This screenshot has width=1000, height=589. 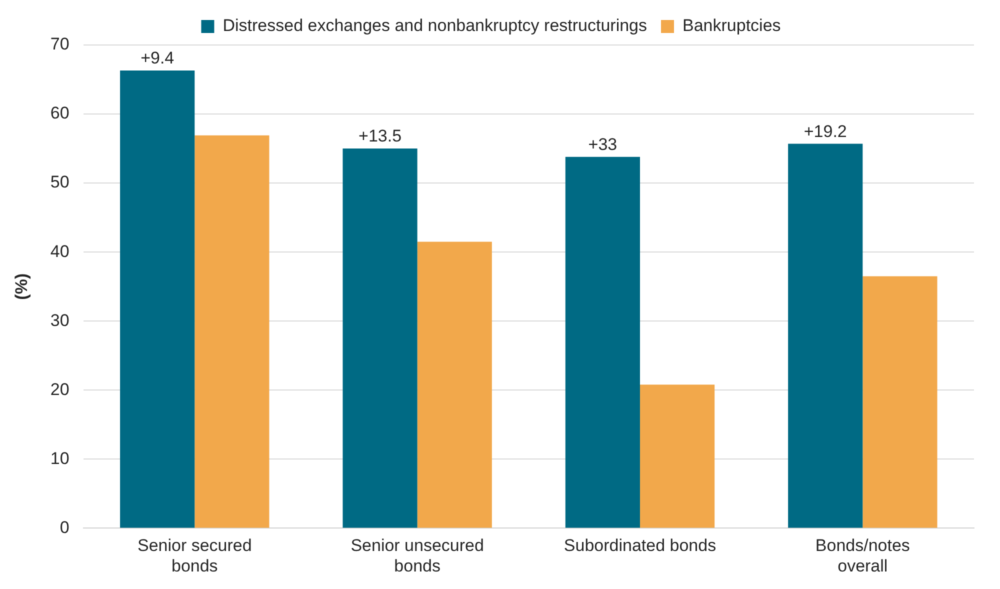 I want to click on y-tick-label: 30, so click(x=60, y=320).